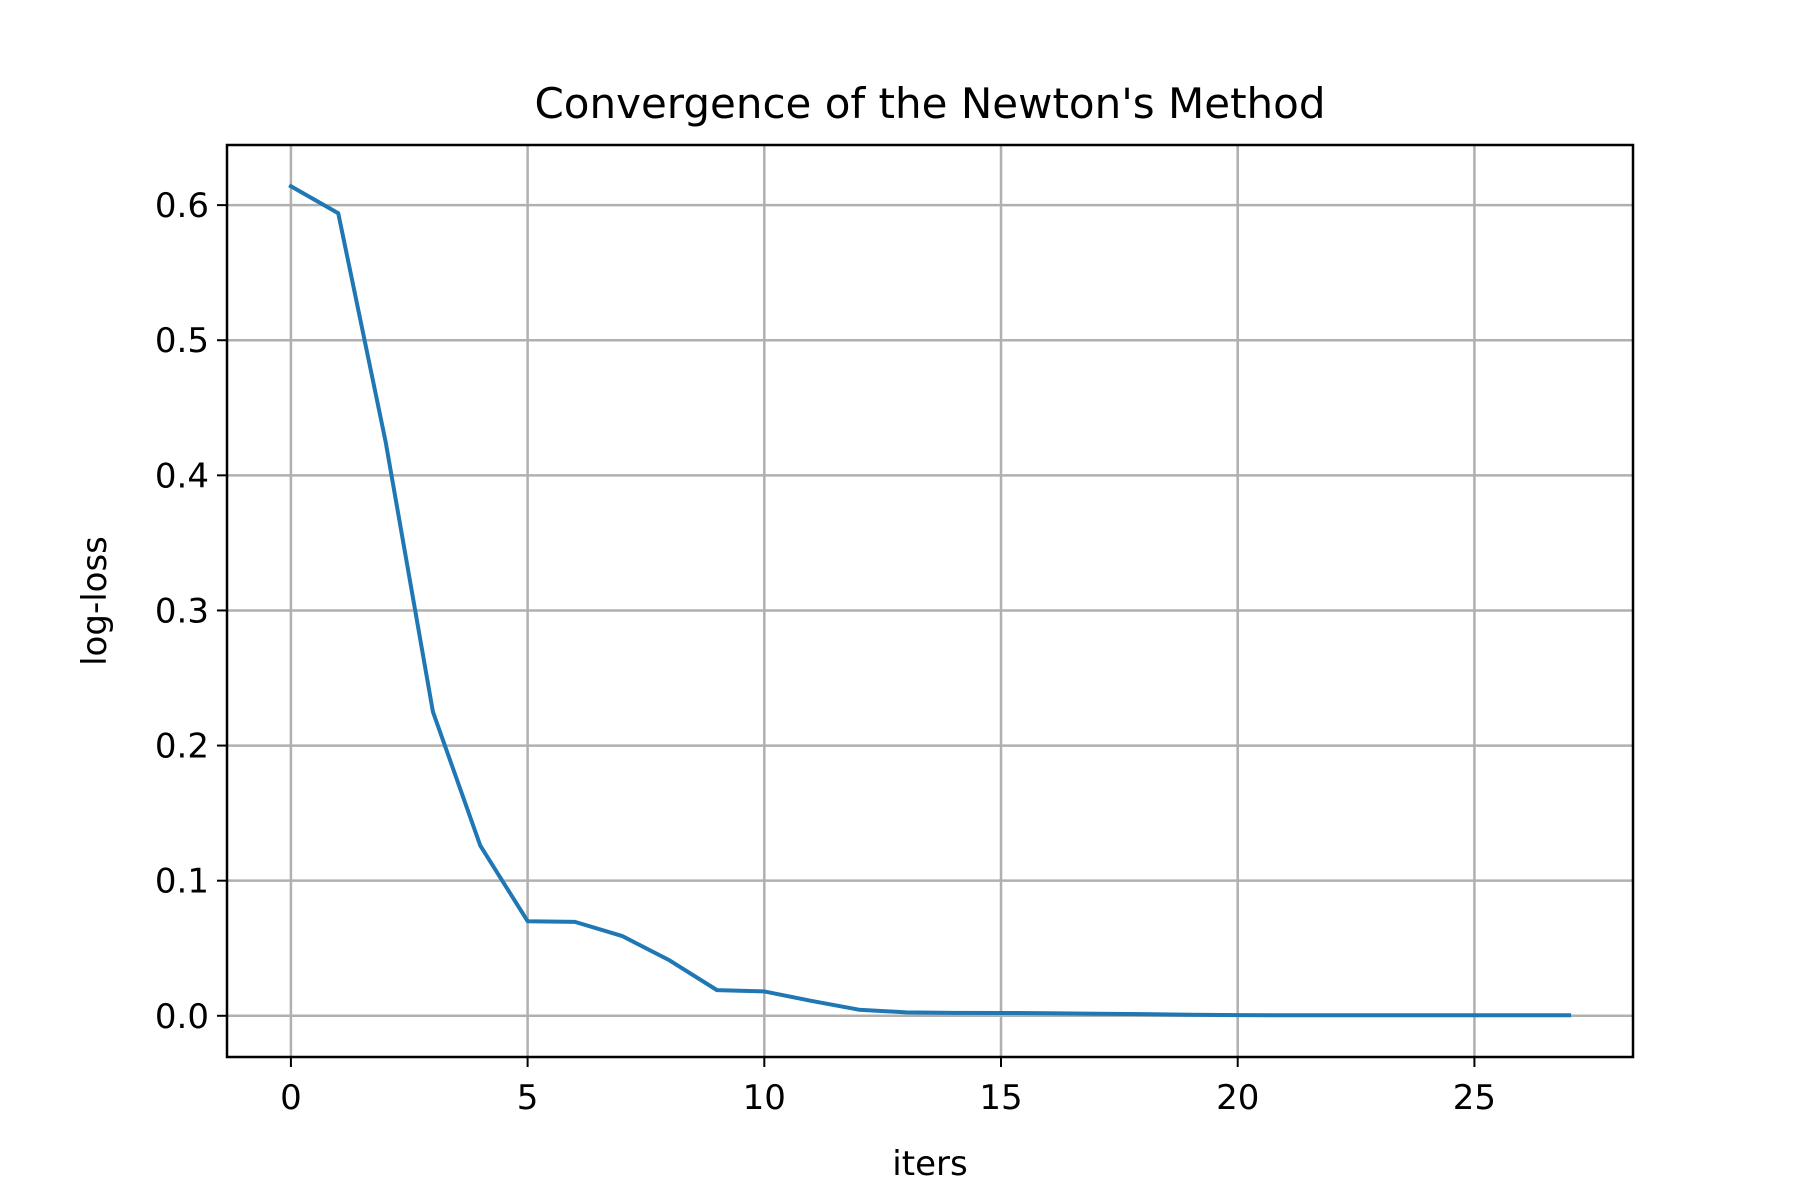  What do you see at coordinates (291, 1098) in the screenshot?
I see `x-tick-label: 0` at bounding box center [291, 1098].